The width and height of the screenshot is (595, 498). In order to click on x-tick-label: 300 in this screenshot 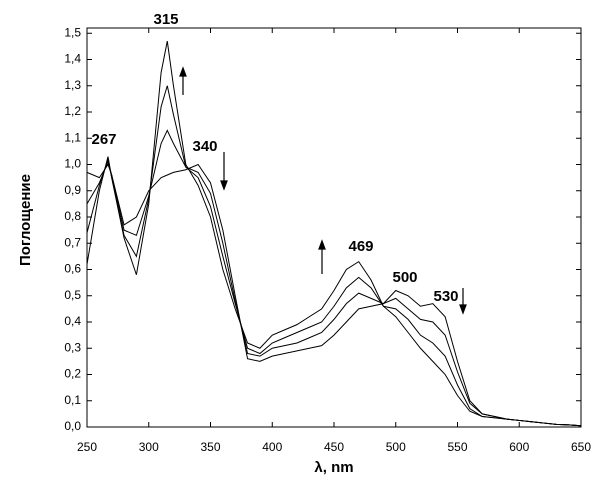, I will do `click(149, 447)`.